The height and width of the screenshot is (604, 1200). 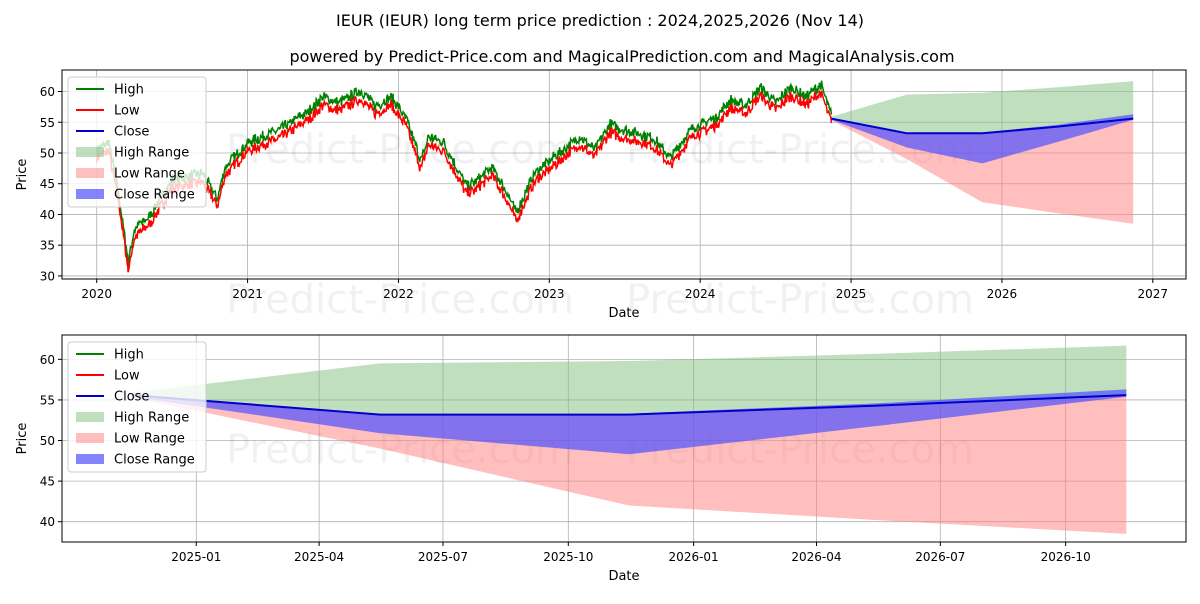 What do you see at coordinates (47, 246) in the screenshot?
I see `y-tick-label: 35` at bounding box center [47, 246].